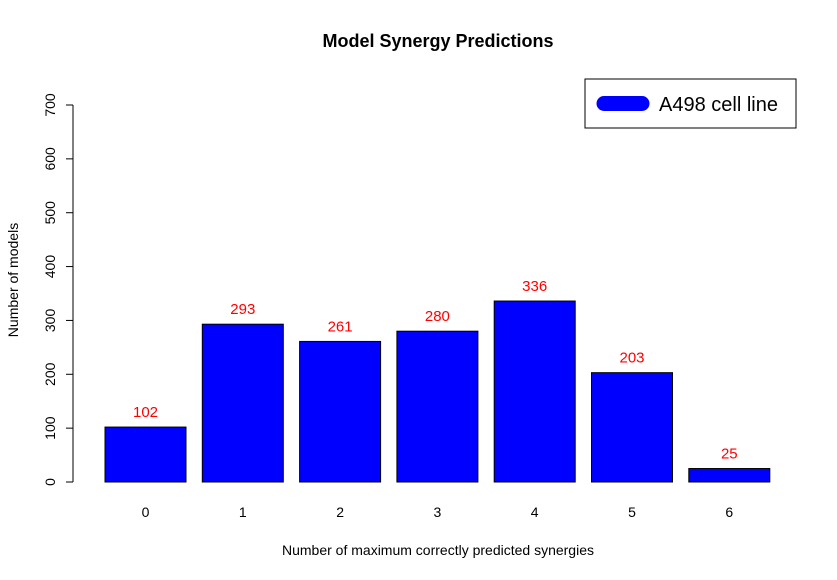 The height and width of the screenshot is (580, 837). I want to click on x-tick-label: 3, so click(438, 512).